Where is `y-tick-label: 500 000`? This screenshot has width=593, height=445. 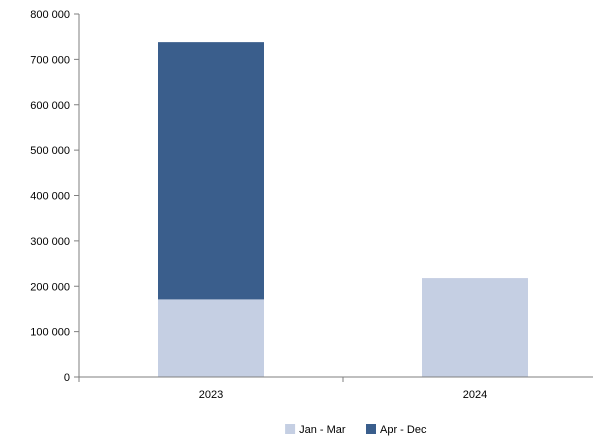
y-tick-label: 500 000 is located at coordinates (50, 151).